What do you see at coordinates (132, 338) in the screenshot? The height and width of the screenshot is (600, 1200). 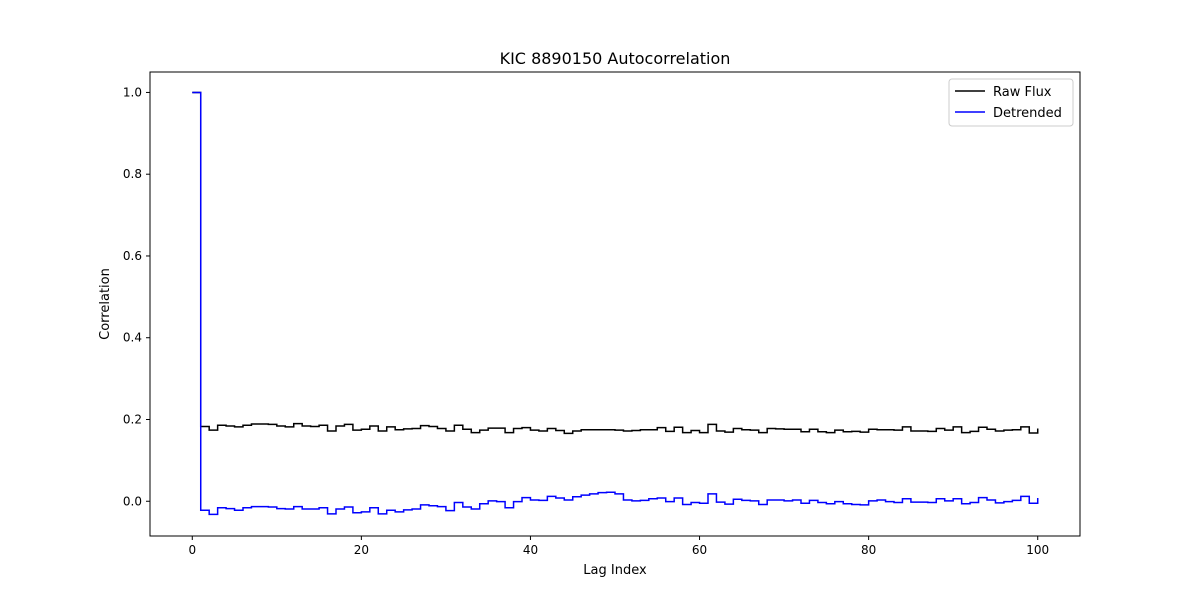 I see `y-tick-label: 0.4` at bounding box center [132, 338].